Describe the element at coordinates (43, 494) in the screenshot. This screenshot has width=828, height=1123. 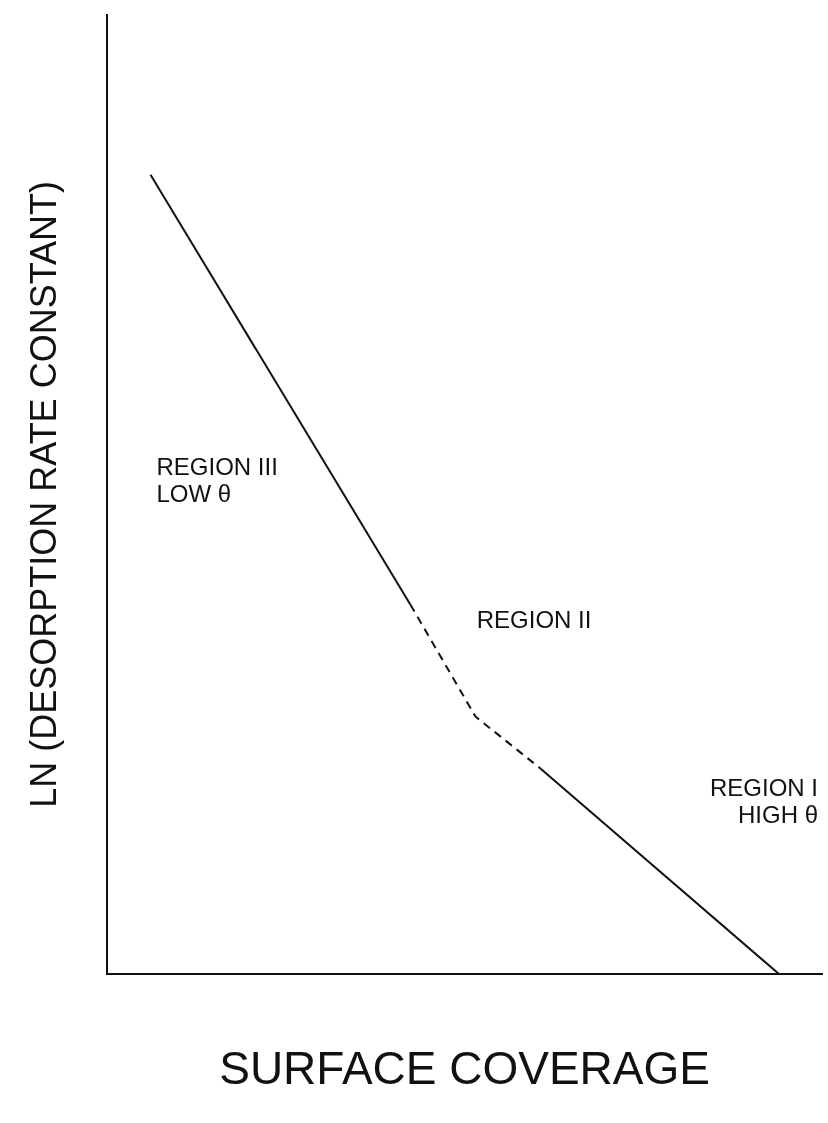
I see `y-axis-title: LN (DESORPTION RATE CONSTANT)` at that location.